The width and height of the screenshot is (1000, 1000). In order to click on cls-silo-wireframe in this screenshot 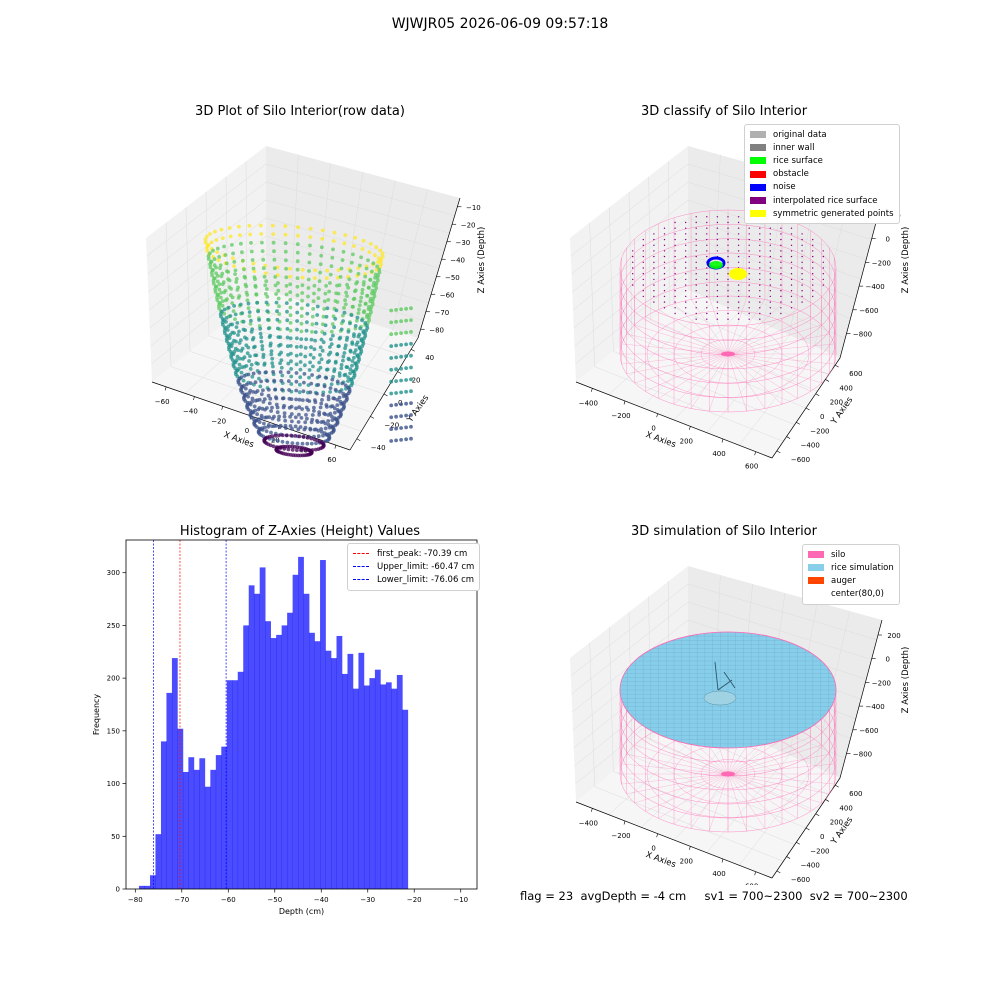, I will do `click(728, 311)`.